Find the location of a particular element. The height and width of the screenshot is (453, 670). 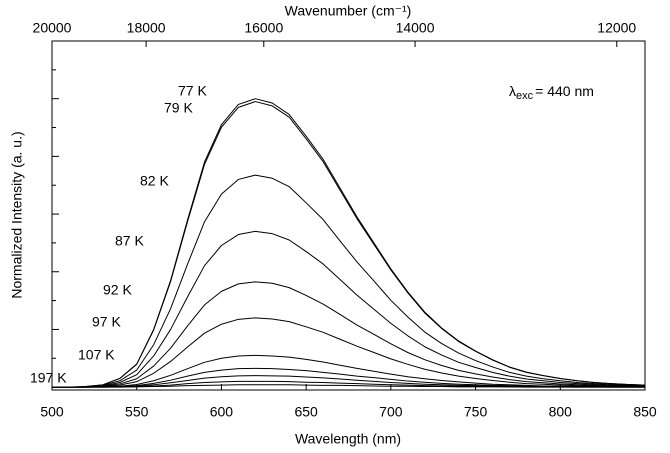

x-tick-label: 650 is located at coordinates (306, 412).